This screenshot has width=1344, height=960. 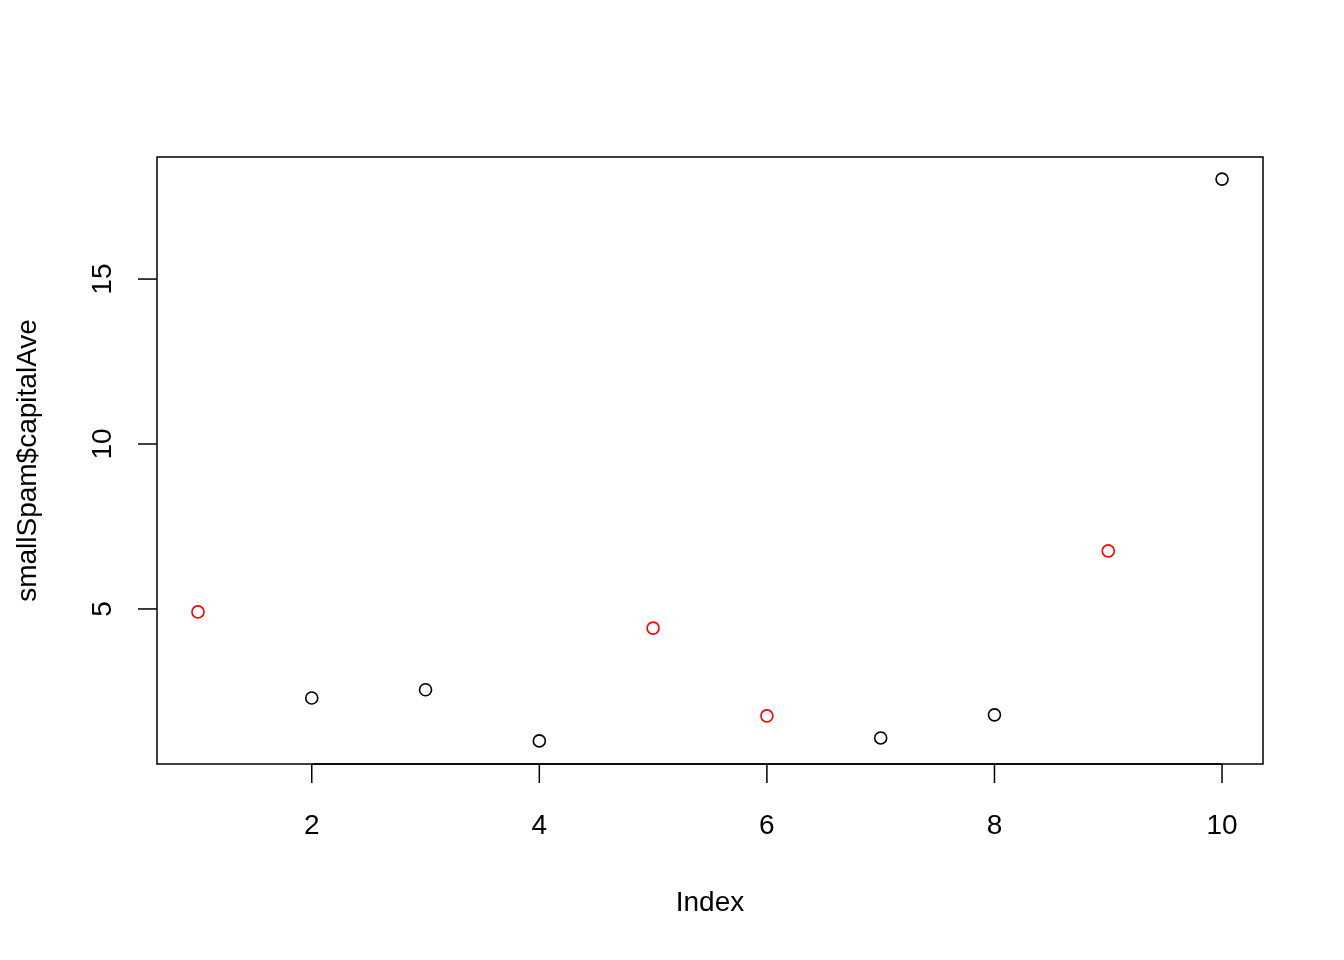 I want to click on y-tick-label: 15, so click(x=101, y=279).